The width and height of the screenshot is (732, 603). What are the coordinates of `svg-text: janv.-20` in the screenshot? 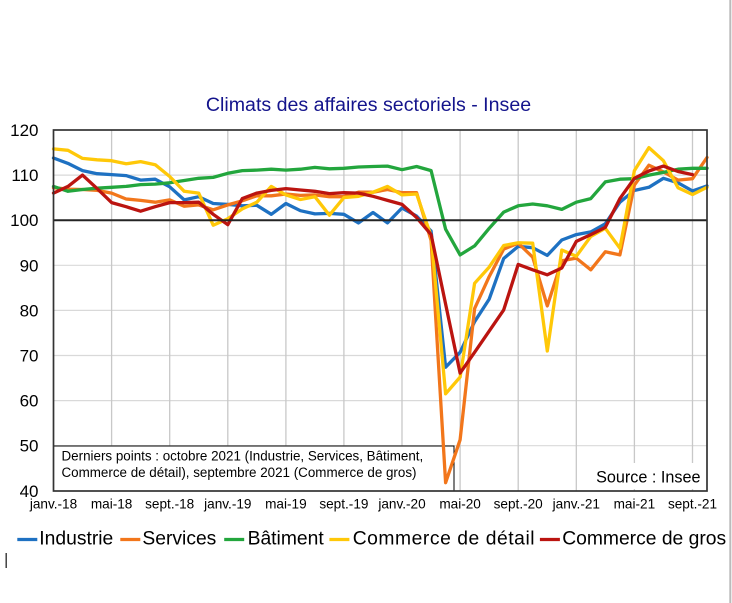 It's located at (401, 504).